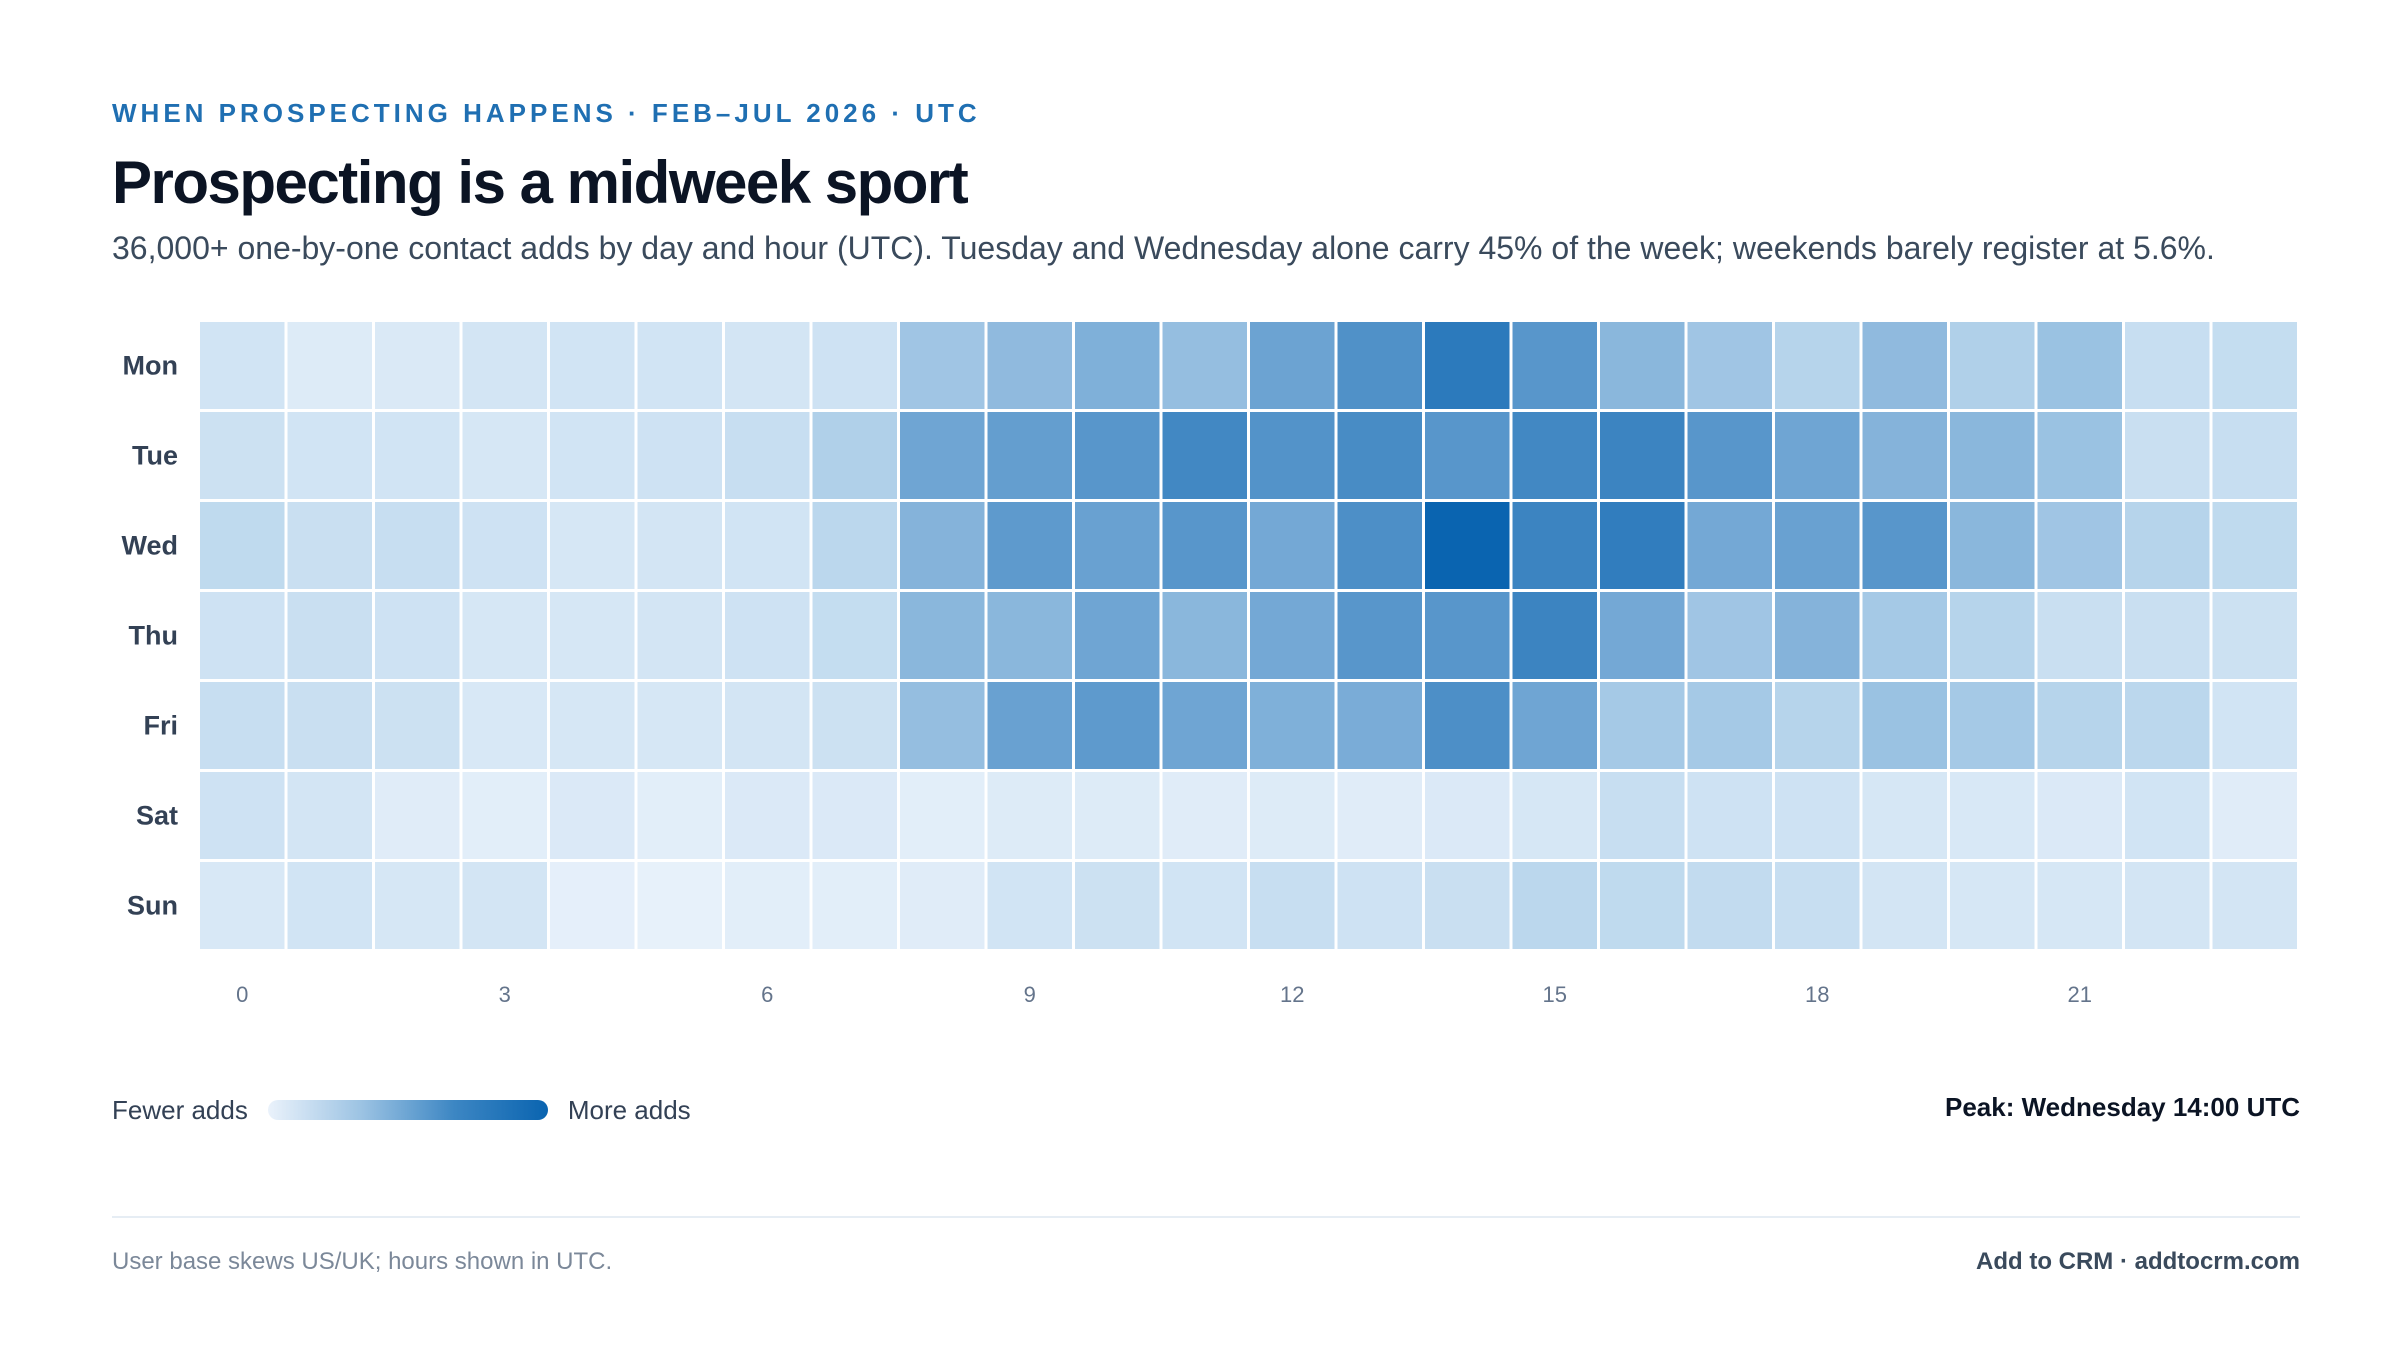 The height and width of the screenshot is (1350, 2400). Describe the element at coordinates (540, 182) in the screenshot. I see `chart-title: Prospecting is a midweek sport` at that location.